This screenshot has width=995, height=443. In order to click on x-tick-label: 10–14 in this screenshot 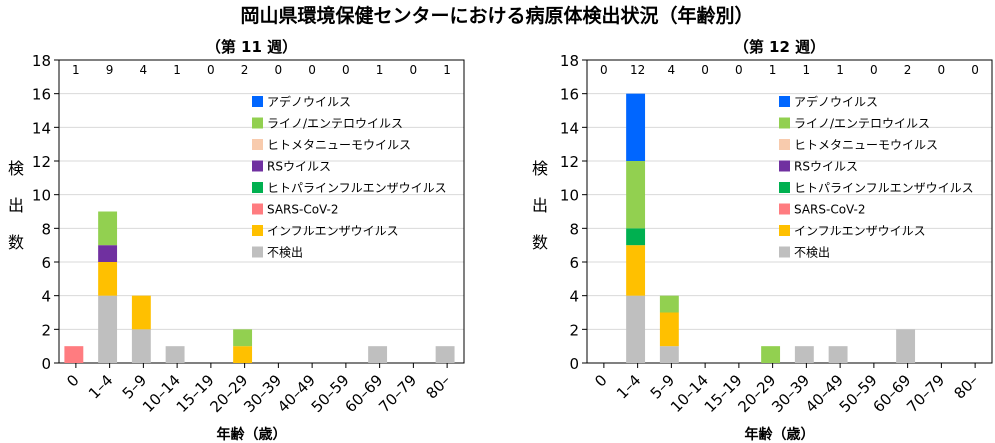, I will do `click(689, 393)`.